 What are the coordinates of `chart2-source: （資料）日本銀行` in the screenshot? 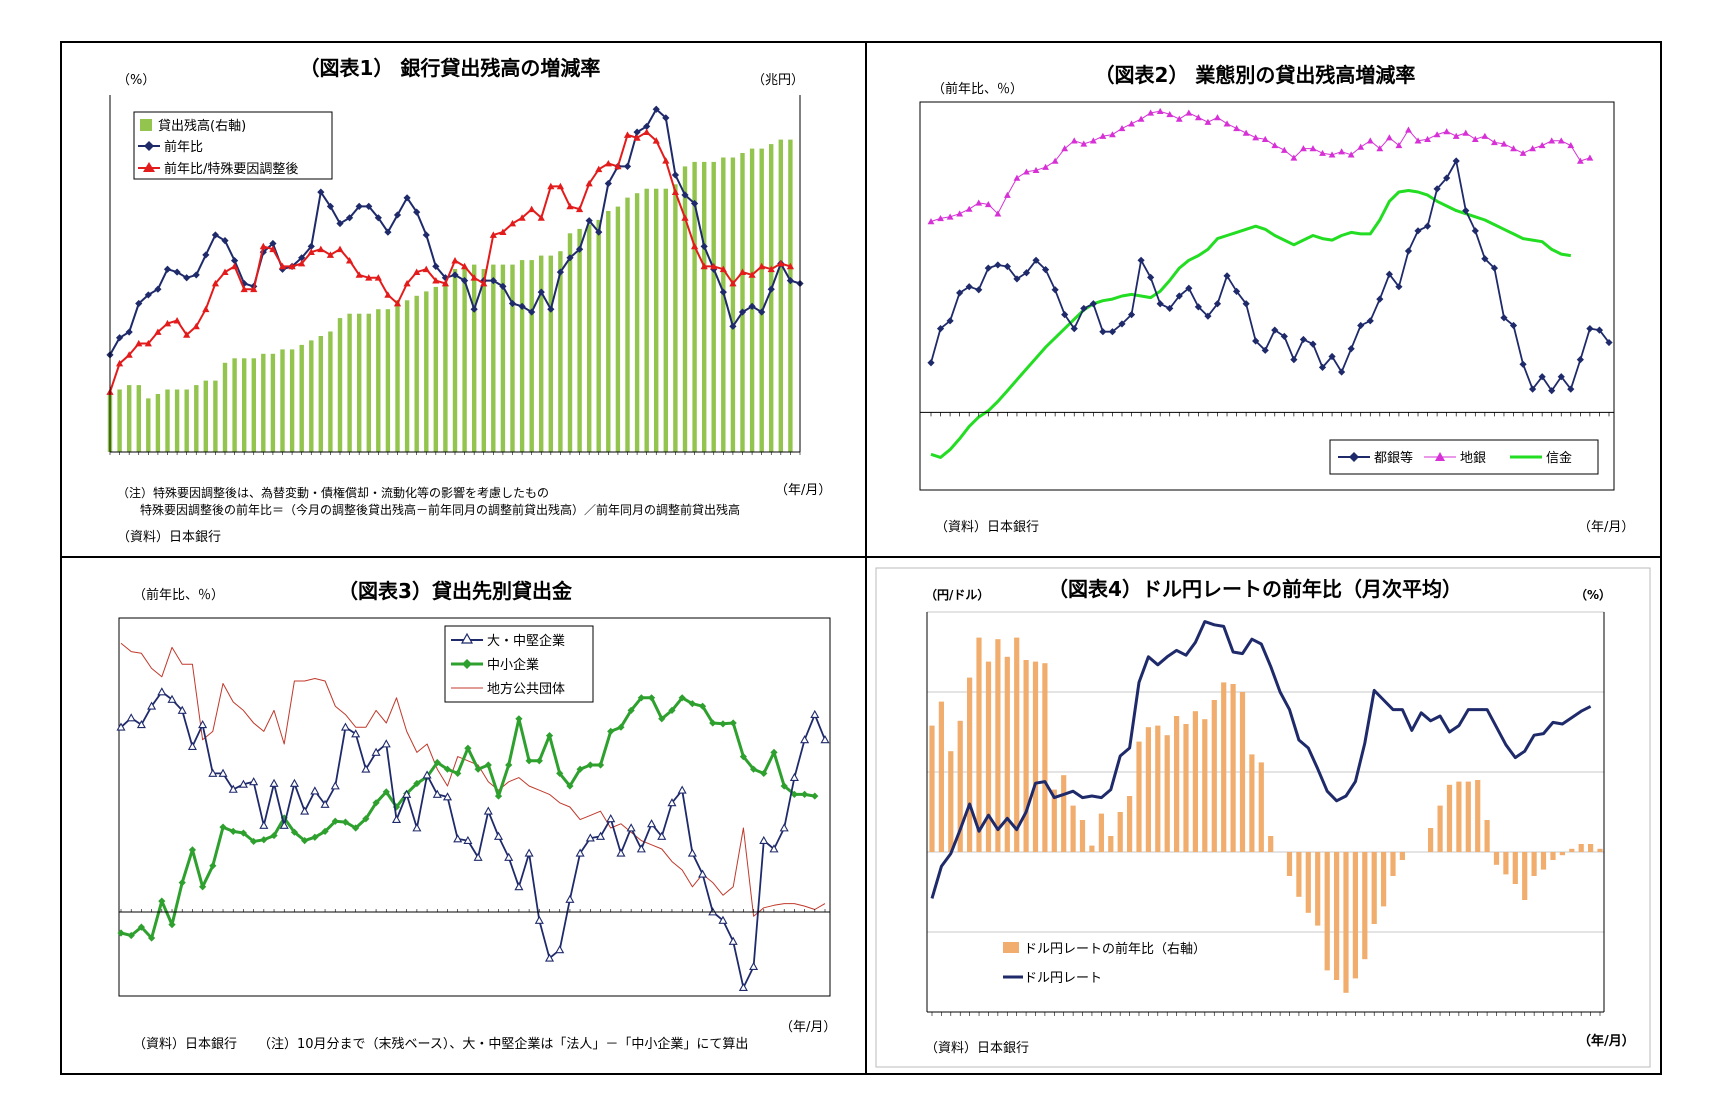 It's located at (987, 527).